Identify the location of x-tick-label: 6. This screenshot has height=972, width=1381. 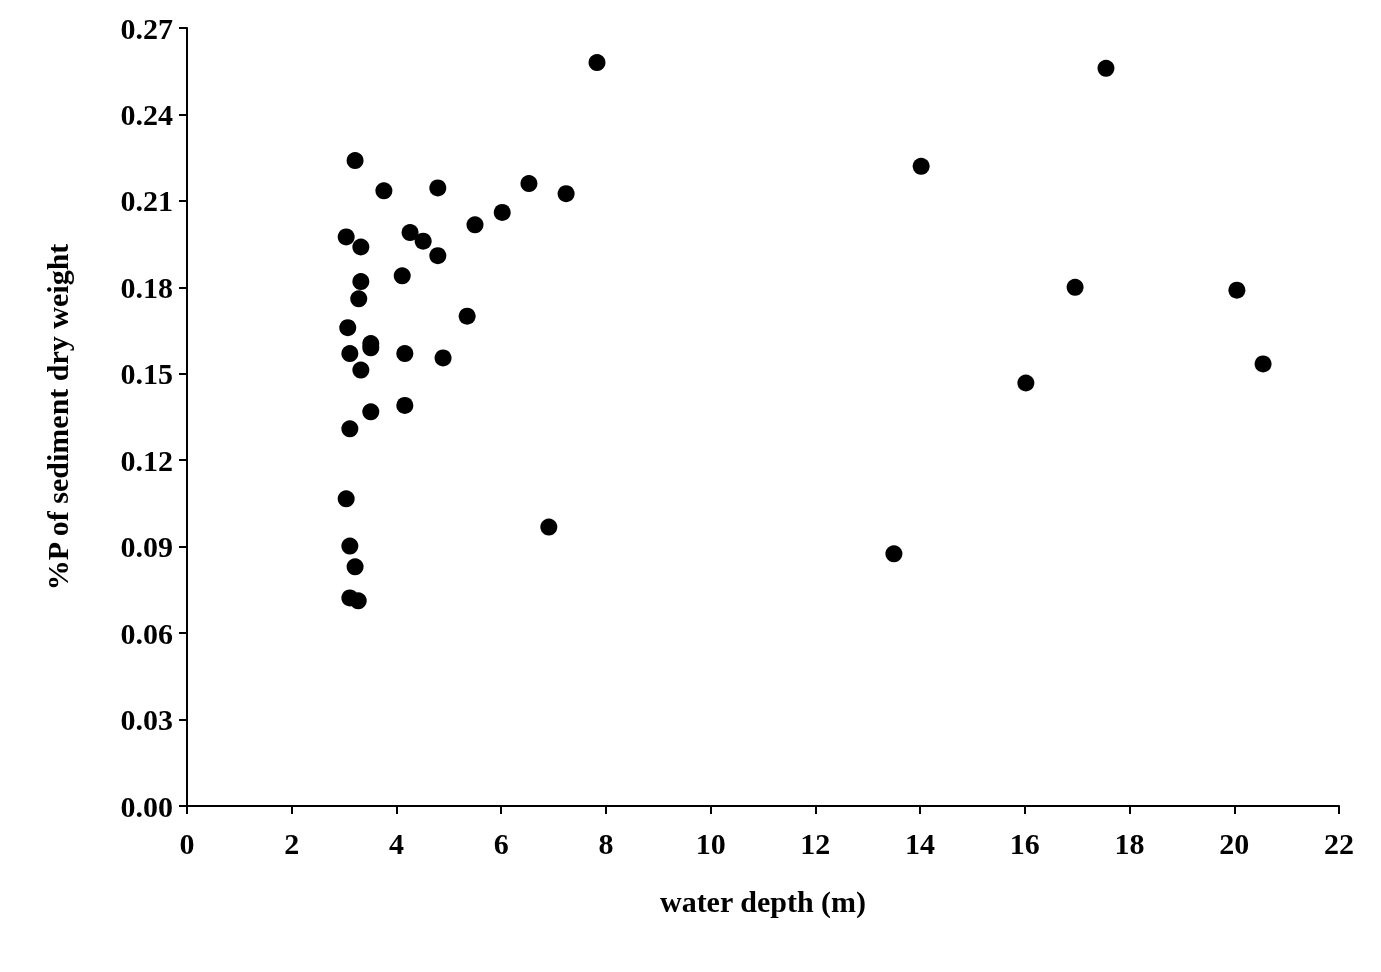
(501, 843).